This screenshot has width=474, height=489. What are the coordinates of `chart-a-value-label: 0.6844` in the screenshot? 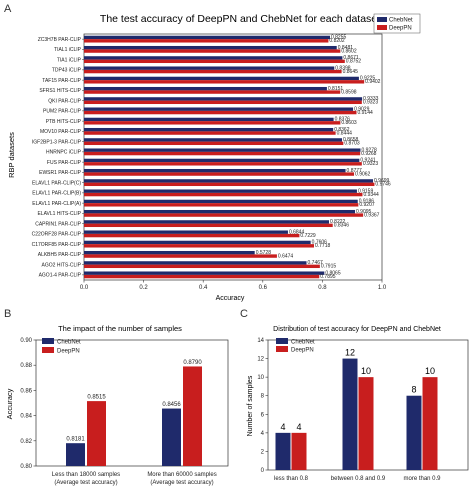 It's located at (297, 232).